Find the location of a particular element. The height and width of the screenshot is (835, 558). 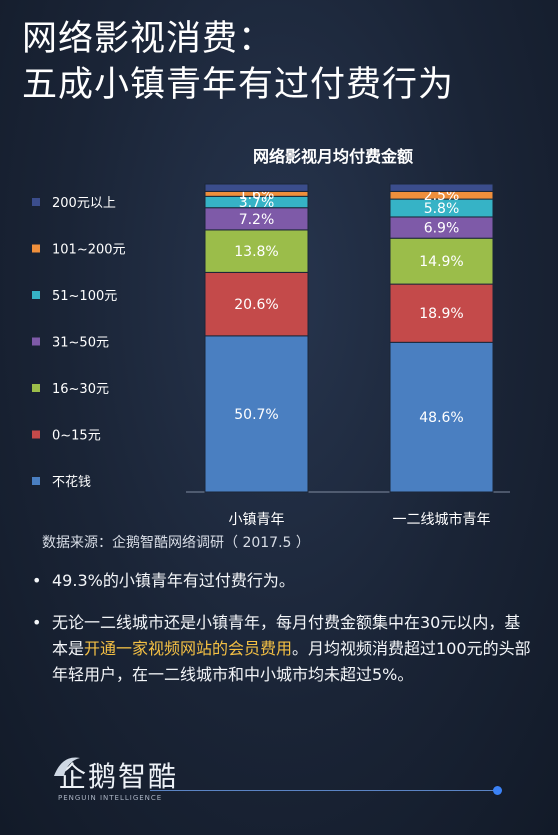

legend-label: 200元以上 is located at coordinates (84, 203).